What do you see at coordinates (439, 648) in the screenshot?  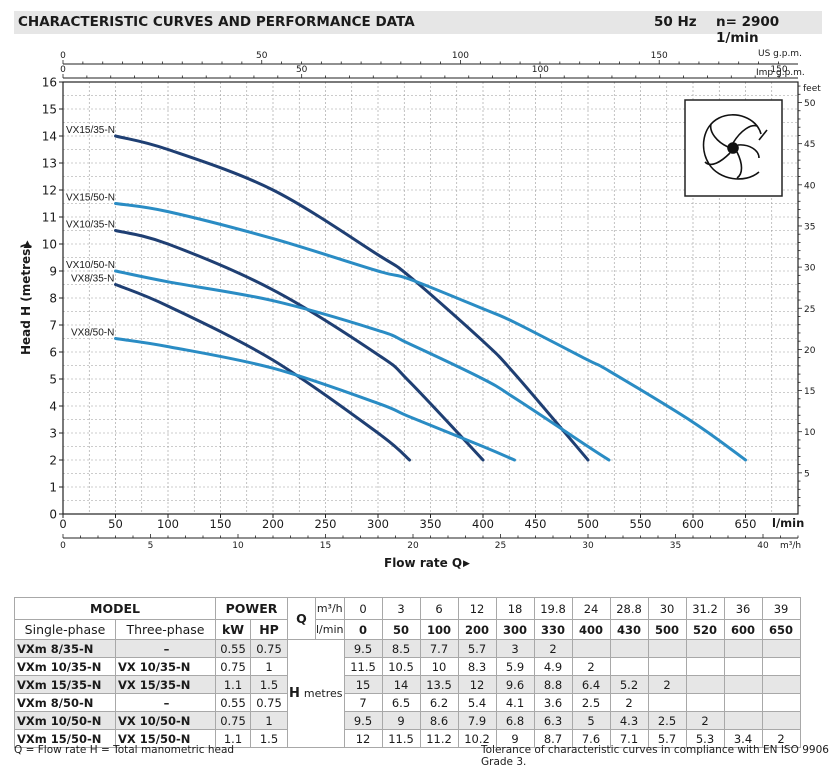 I see `head-value-cell: 7.7` at bounding box center [439, 648].